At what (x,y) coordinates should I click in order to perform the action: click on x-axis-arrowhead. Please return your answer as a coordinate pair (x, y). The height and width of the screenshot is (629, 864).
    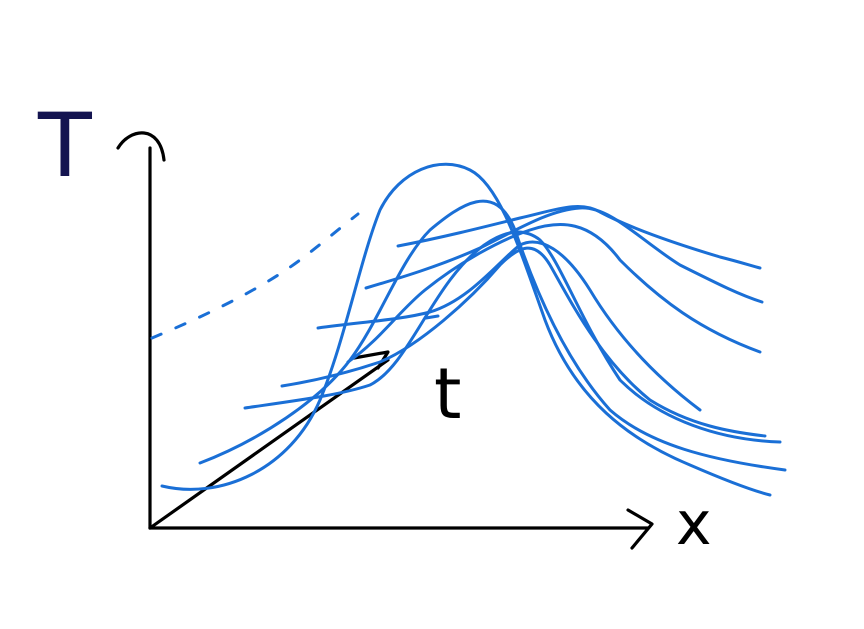
    Looking at the image, I should click on (640, 529).